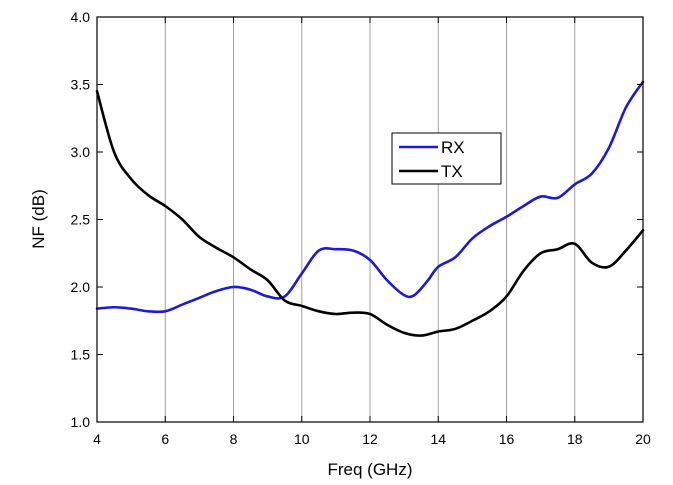 This screenshot has width=673, height=485. What do you see at coordinates (81, 17) in the screenshot?
I see `y-tick-label: 4.0` at bounding box center [81, 17].